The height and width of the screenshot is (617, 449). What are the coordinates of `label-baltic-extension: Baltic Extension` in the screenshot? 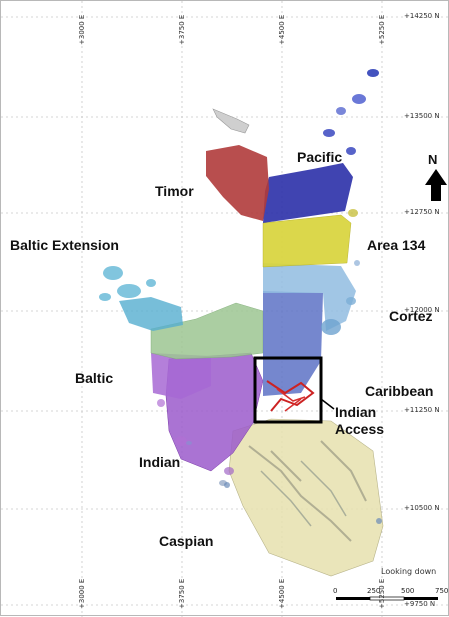 It's located at (64, 245).